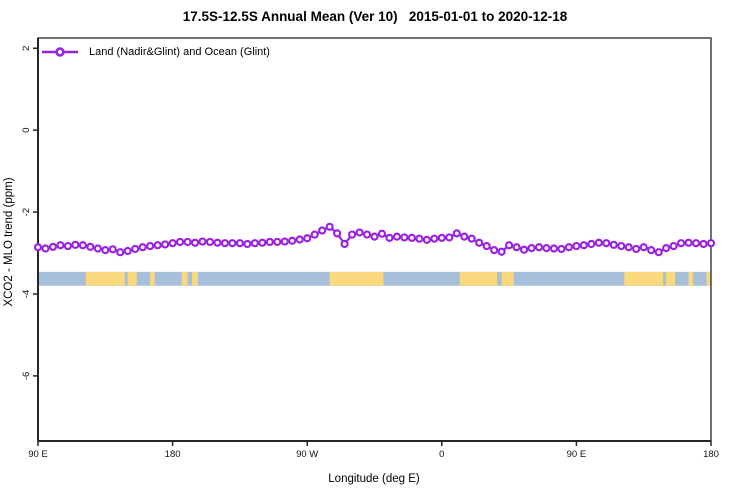 The height and width of the screenshot is (500, 750). Describe the element at coordinates (26, 48) in the screenshot. I see `y-tick-label: 2` at that location.